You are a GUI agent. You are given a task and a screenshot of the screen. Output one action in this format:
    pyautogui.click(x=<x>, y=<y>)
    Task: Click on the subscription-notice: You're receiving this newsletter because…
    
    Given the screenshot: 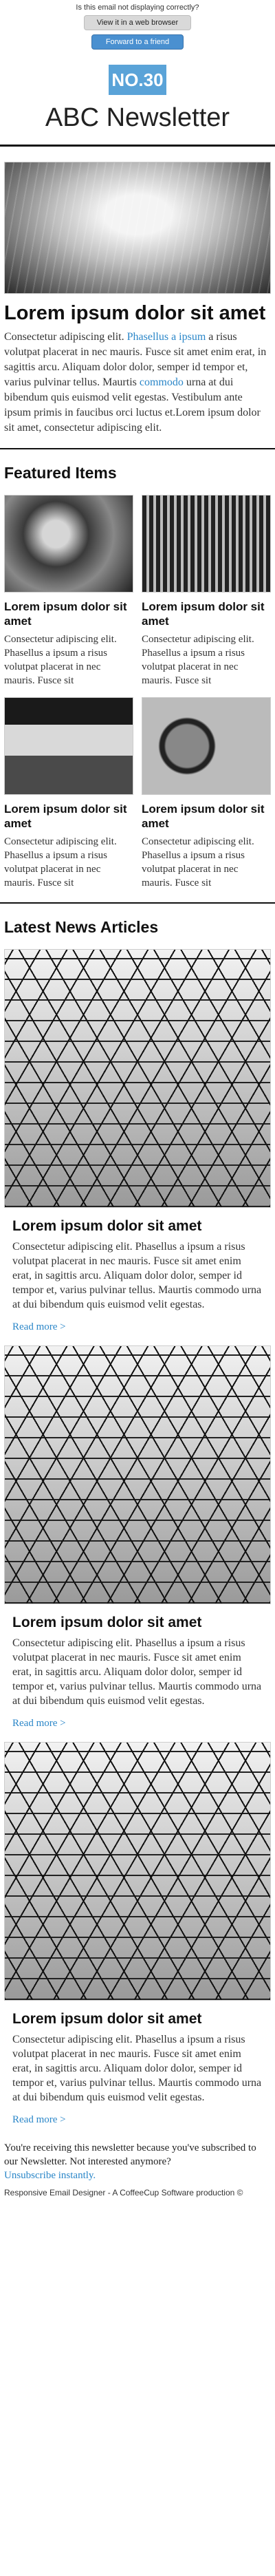 What is the action you would take?
    pyautogui.click(x=130, y=2154)
    